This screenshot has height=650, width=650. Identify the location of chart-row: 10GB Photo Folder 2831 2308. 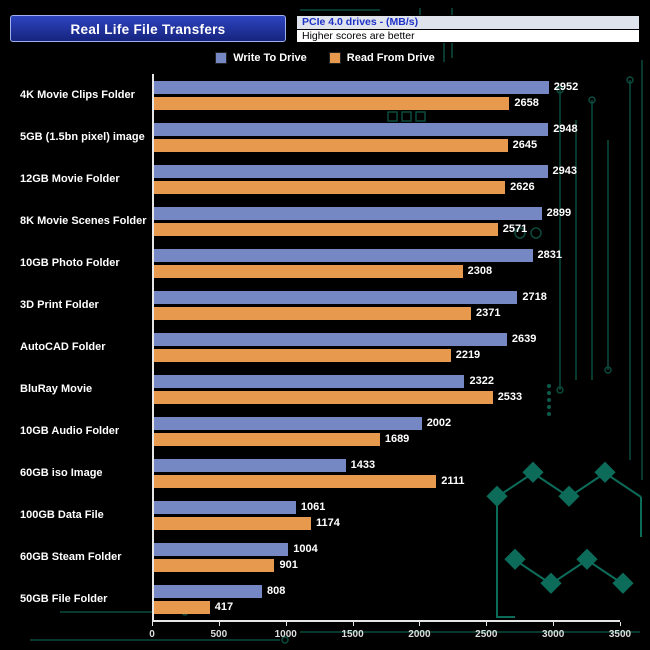
(325, 263).